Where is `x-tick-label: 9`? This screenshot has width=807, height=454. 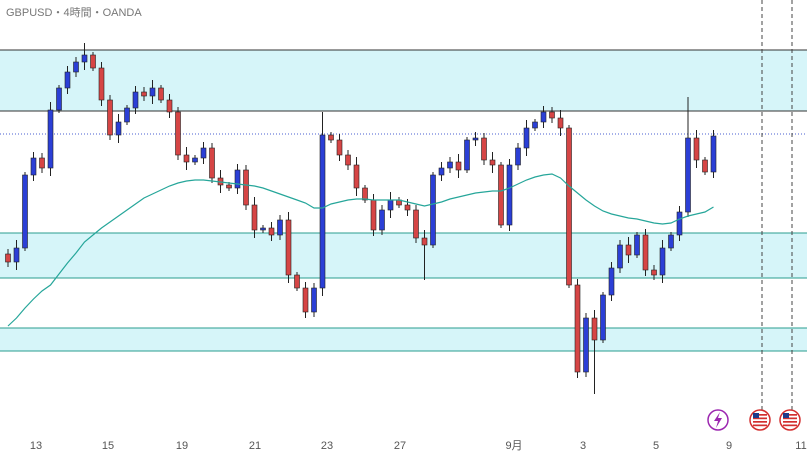 x-tick-label: 9 is located at coordinates (729, 446).